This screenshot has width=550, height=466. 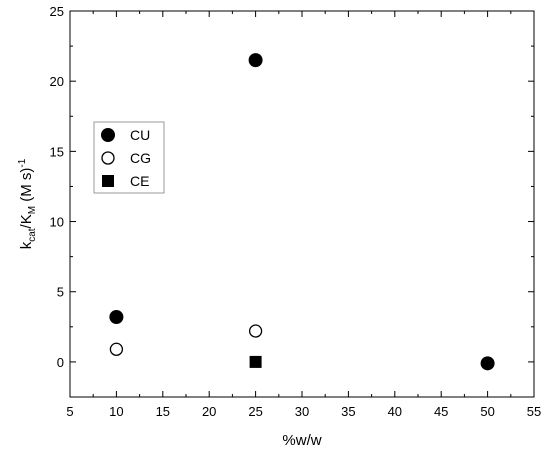 I want to click on legend-marker-cg, so click(x=108, y=158).